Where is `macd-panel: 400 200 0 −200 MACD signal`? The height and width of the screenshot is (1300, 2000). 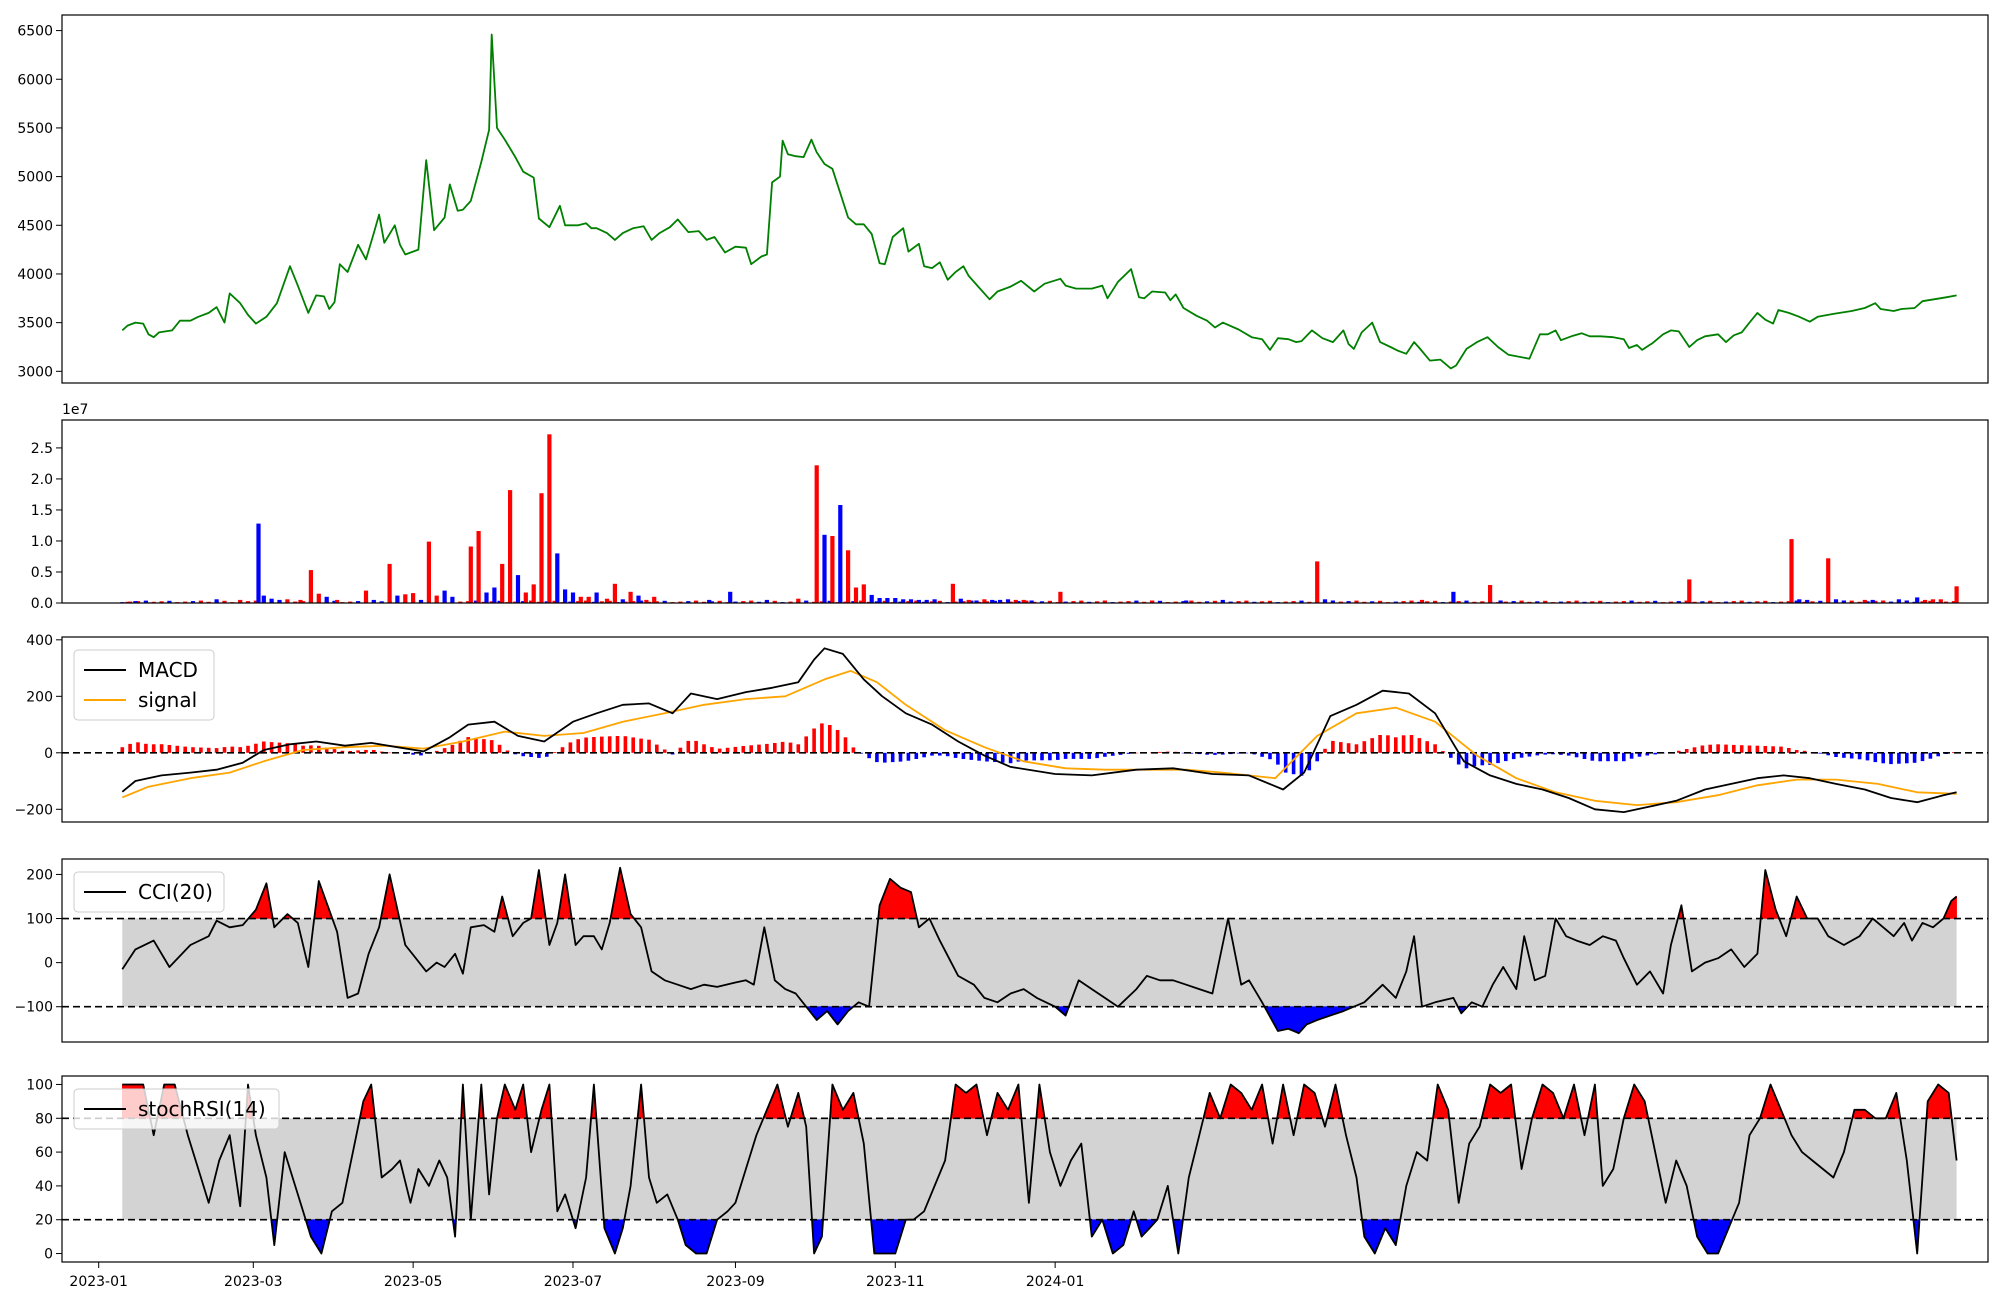
macd-panel: 400 200 0 −200 MACD signal is located at coordinates (1002, 728).